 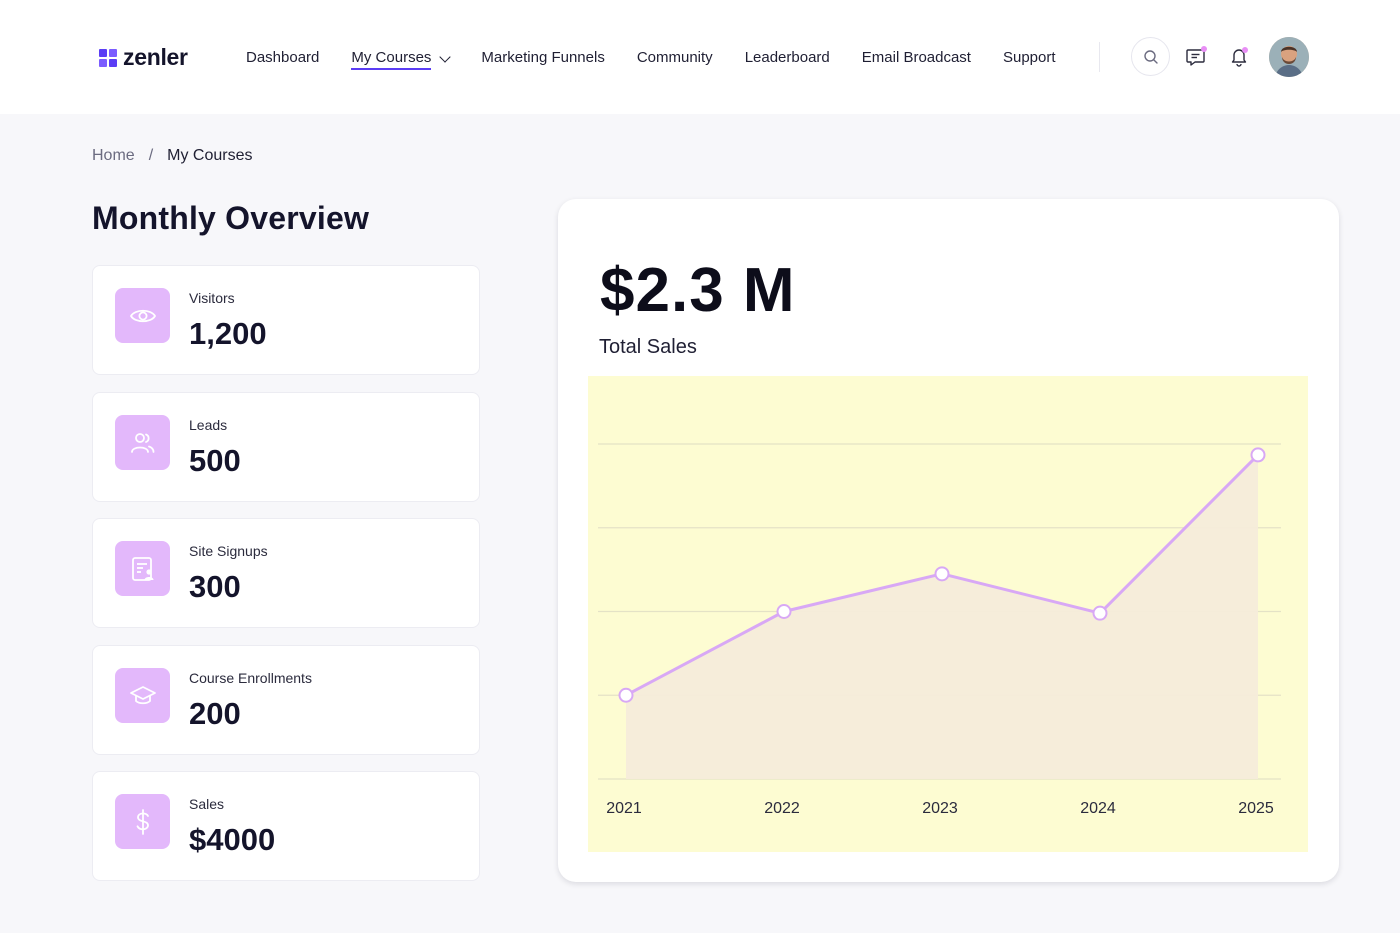 I want to click on nav-label: My Courses, so click(x=391, y=59).